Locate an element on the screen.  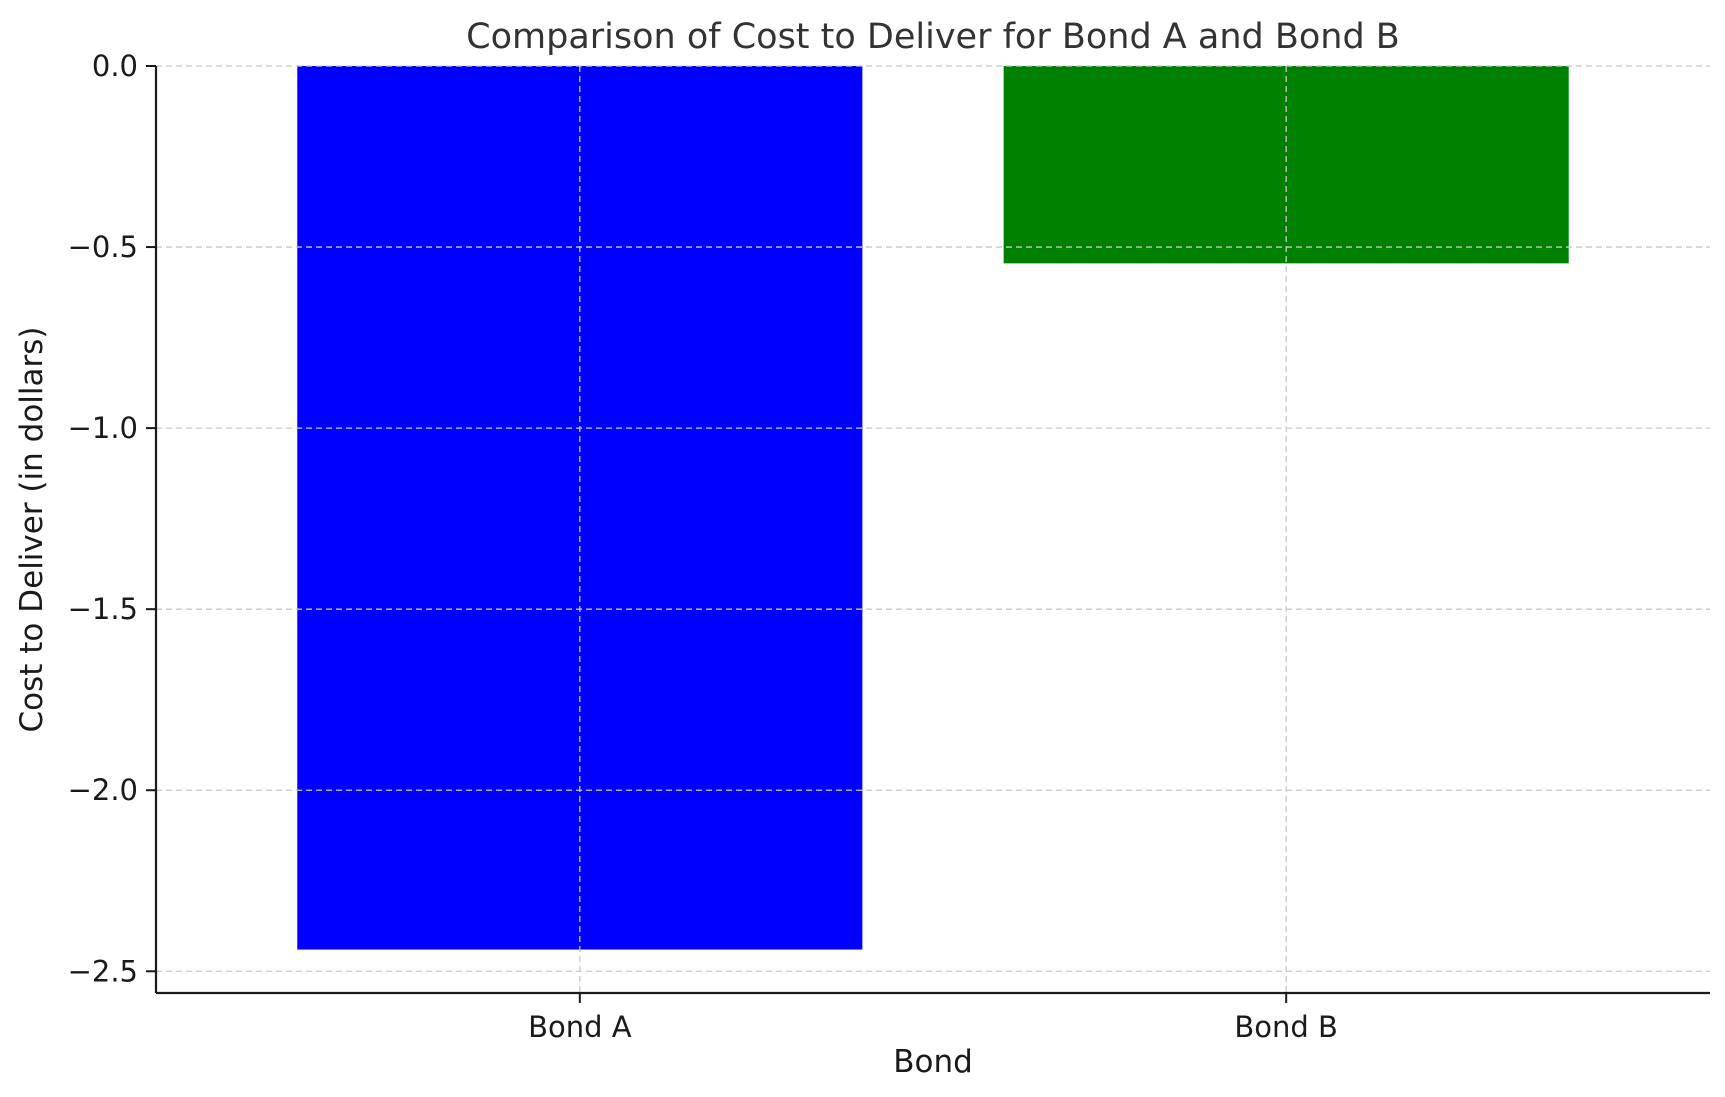
y-tick-label: −2.5 is located at coordinates (103, 971).